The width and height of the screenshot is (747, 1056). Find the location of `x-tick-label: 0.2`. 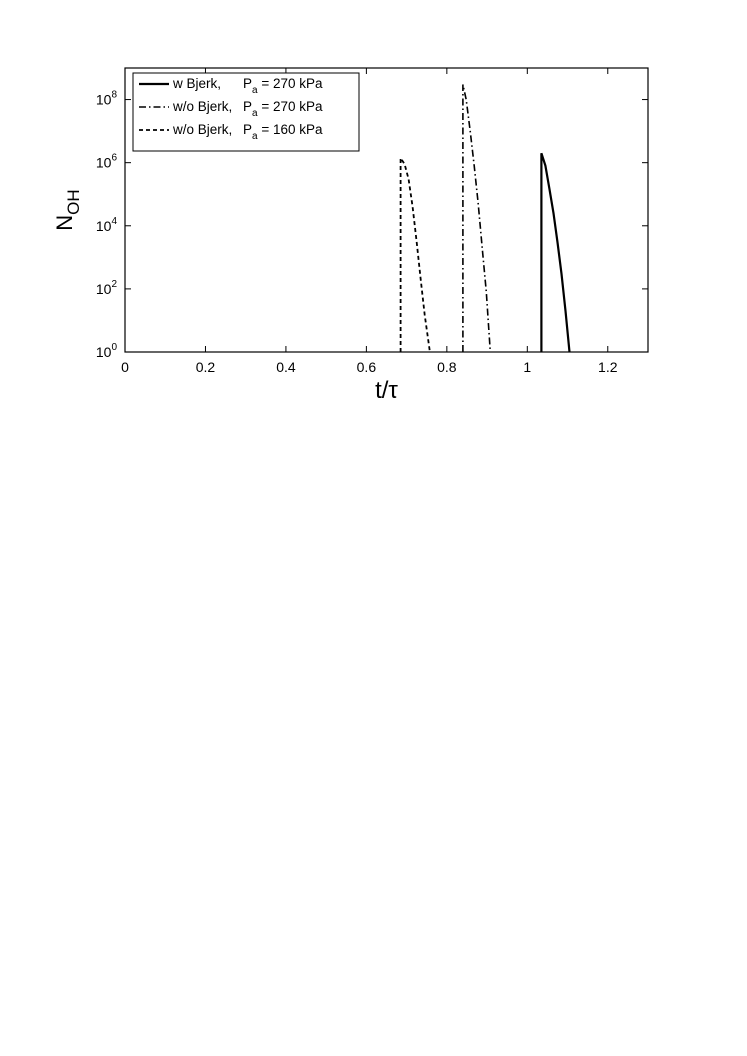

x-tick-label: 0.2 is located at coordinates (206, 367).